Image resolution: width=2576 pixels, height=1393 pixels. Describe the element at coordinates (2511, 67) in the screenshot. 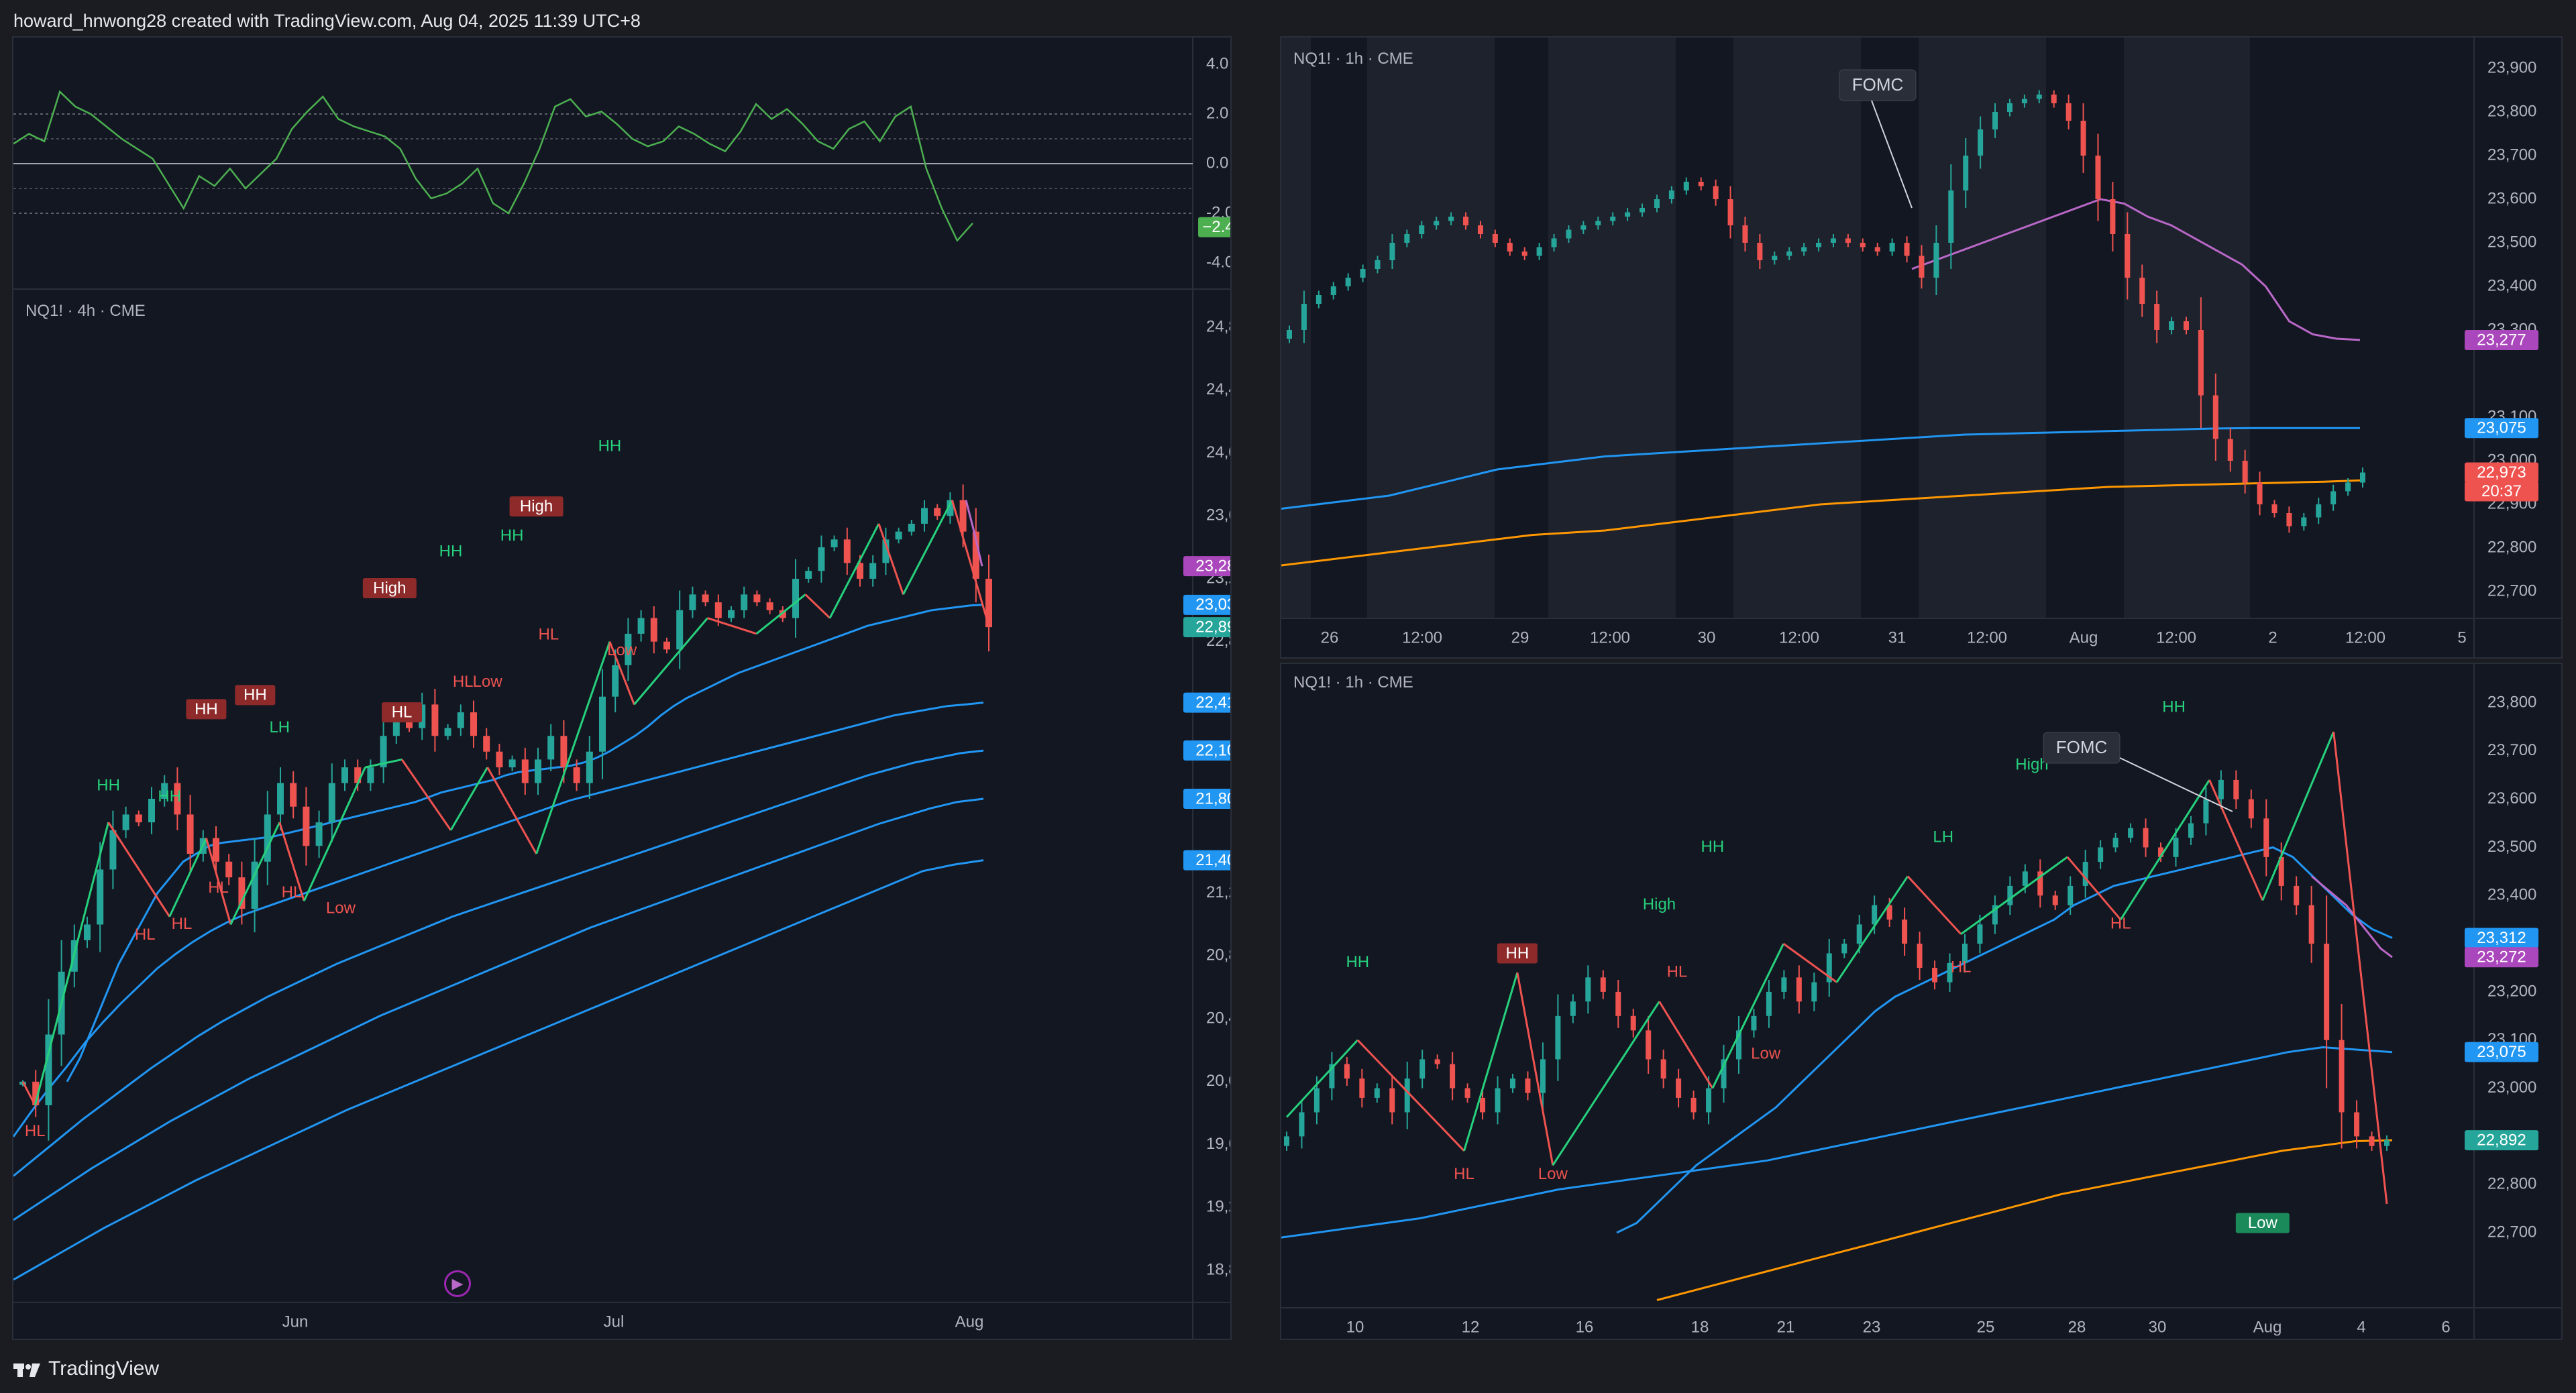

I see `tr-y-tick: 23,900` at that location.